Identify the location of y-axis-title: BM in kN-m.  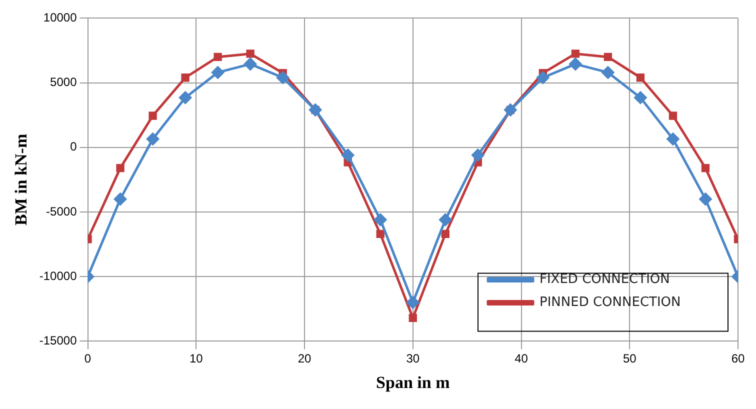
(21, 180).